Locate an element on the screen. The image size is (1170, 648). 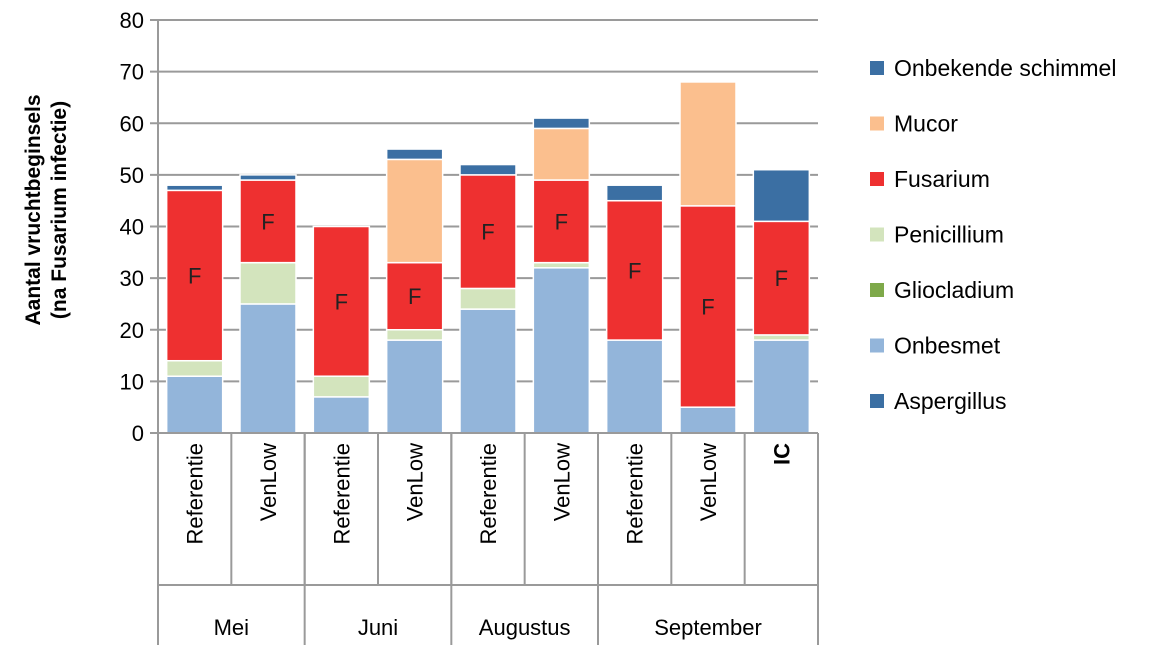
legend-label: Onbekende schimmel is located at coordinates (1005, 68).